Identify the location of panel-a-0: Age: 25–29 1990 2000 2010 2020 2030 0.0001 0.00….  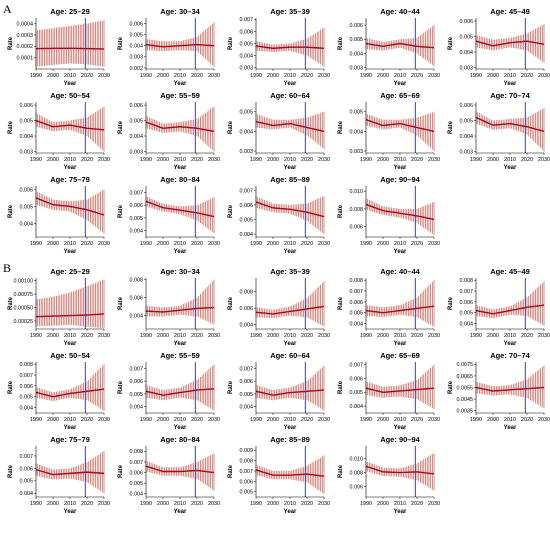
(59, 47).